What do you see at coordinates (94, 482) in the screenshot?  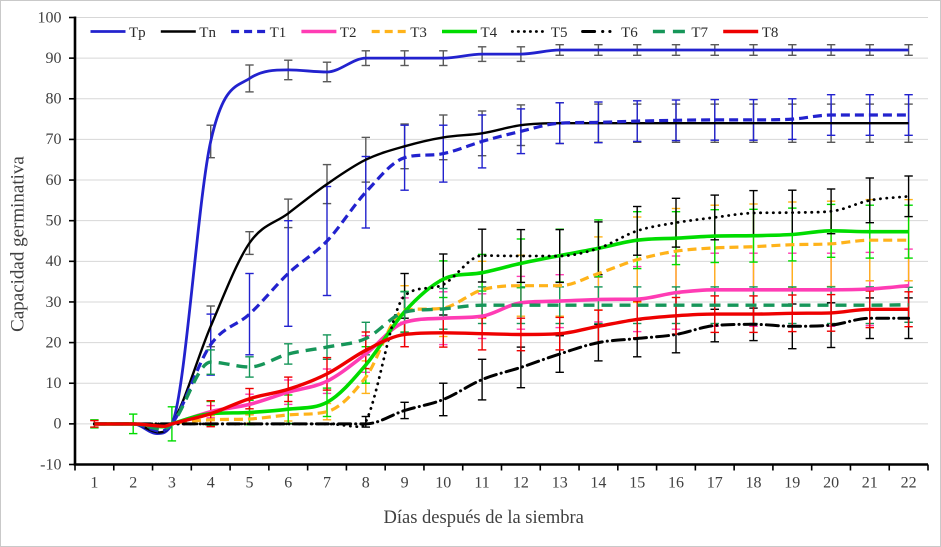 I see `svg-text: 1` at bounding box center [94, 482].